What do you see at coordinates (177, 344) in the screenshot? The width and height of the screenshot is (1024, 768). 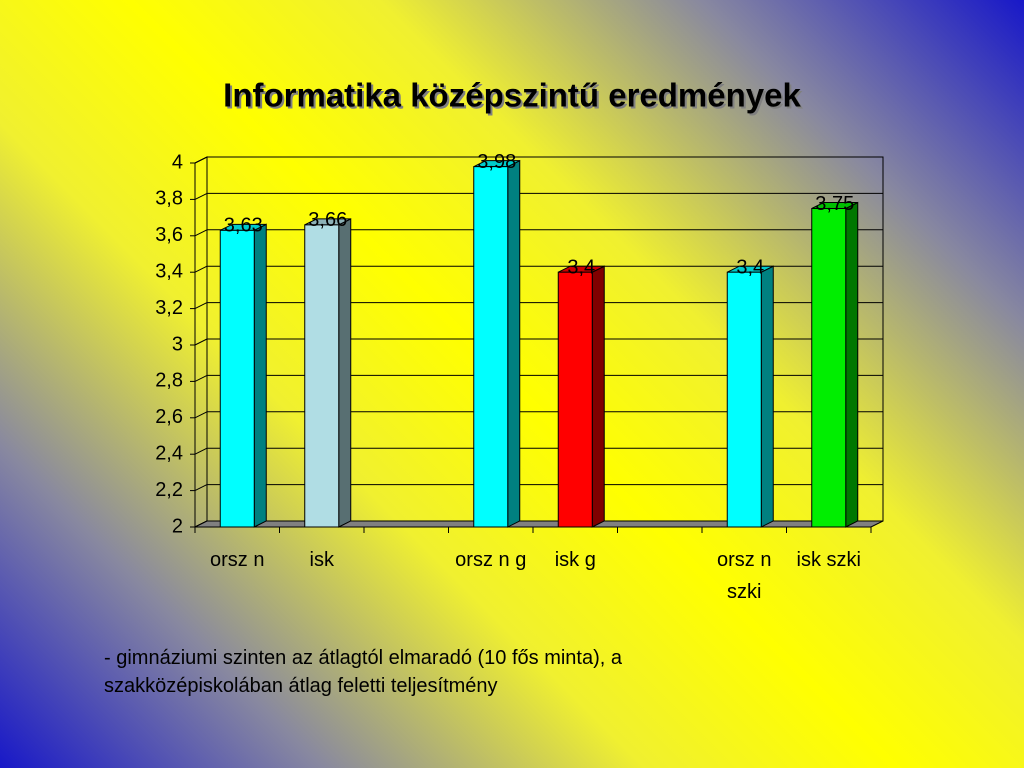 I see `y-tick-label: 3` at bounding box center [177, 344].